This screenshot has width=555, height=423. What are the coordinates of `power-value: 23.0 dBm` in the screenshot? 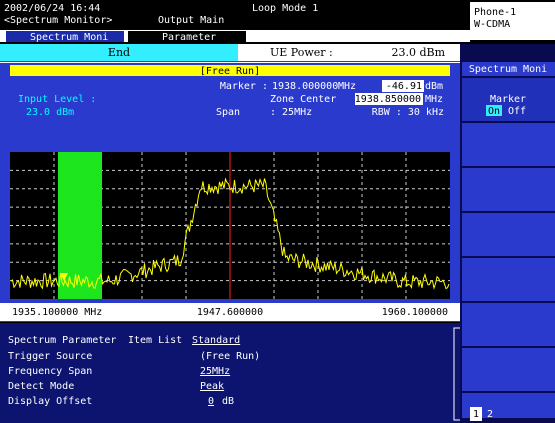 It's located at (418, 52).